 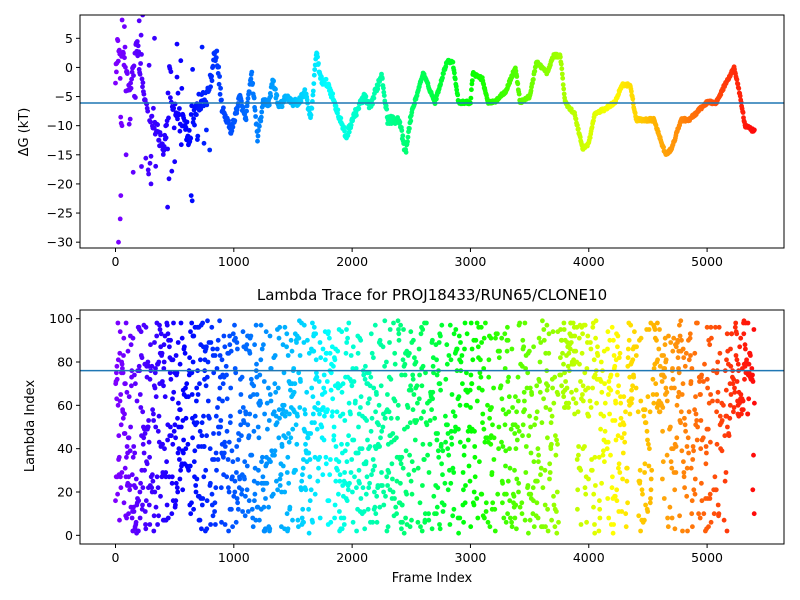 I want to click on dg-y-tick-label: −30, so click(x=60, y=242).